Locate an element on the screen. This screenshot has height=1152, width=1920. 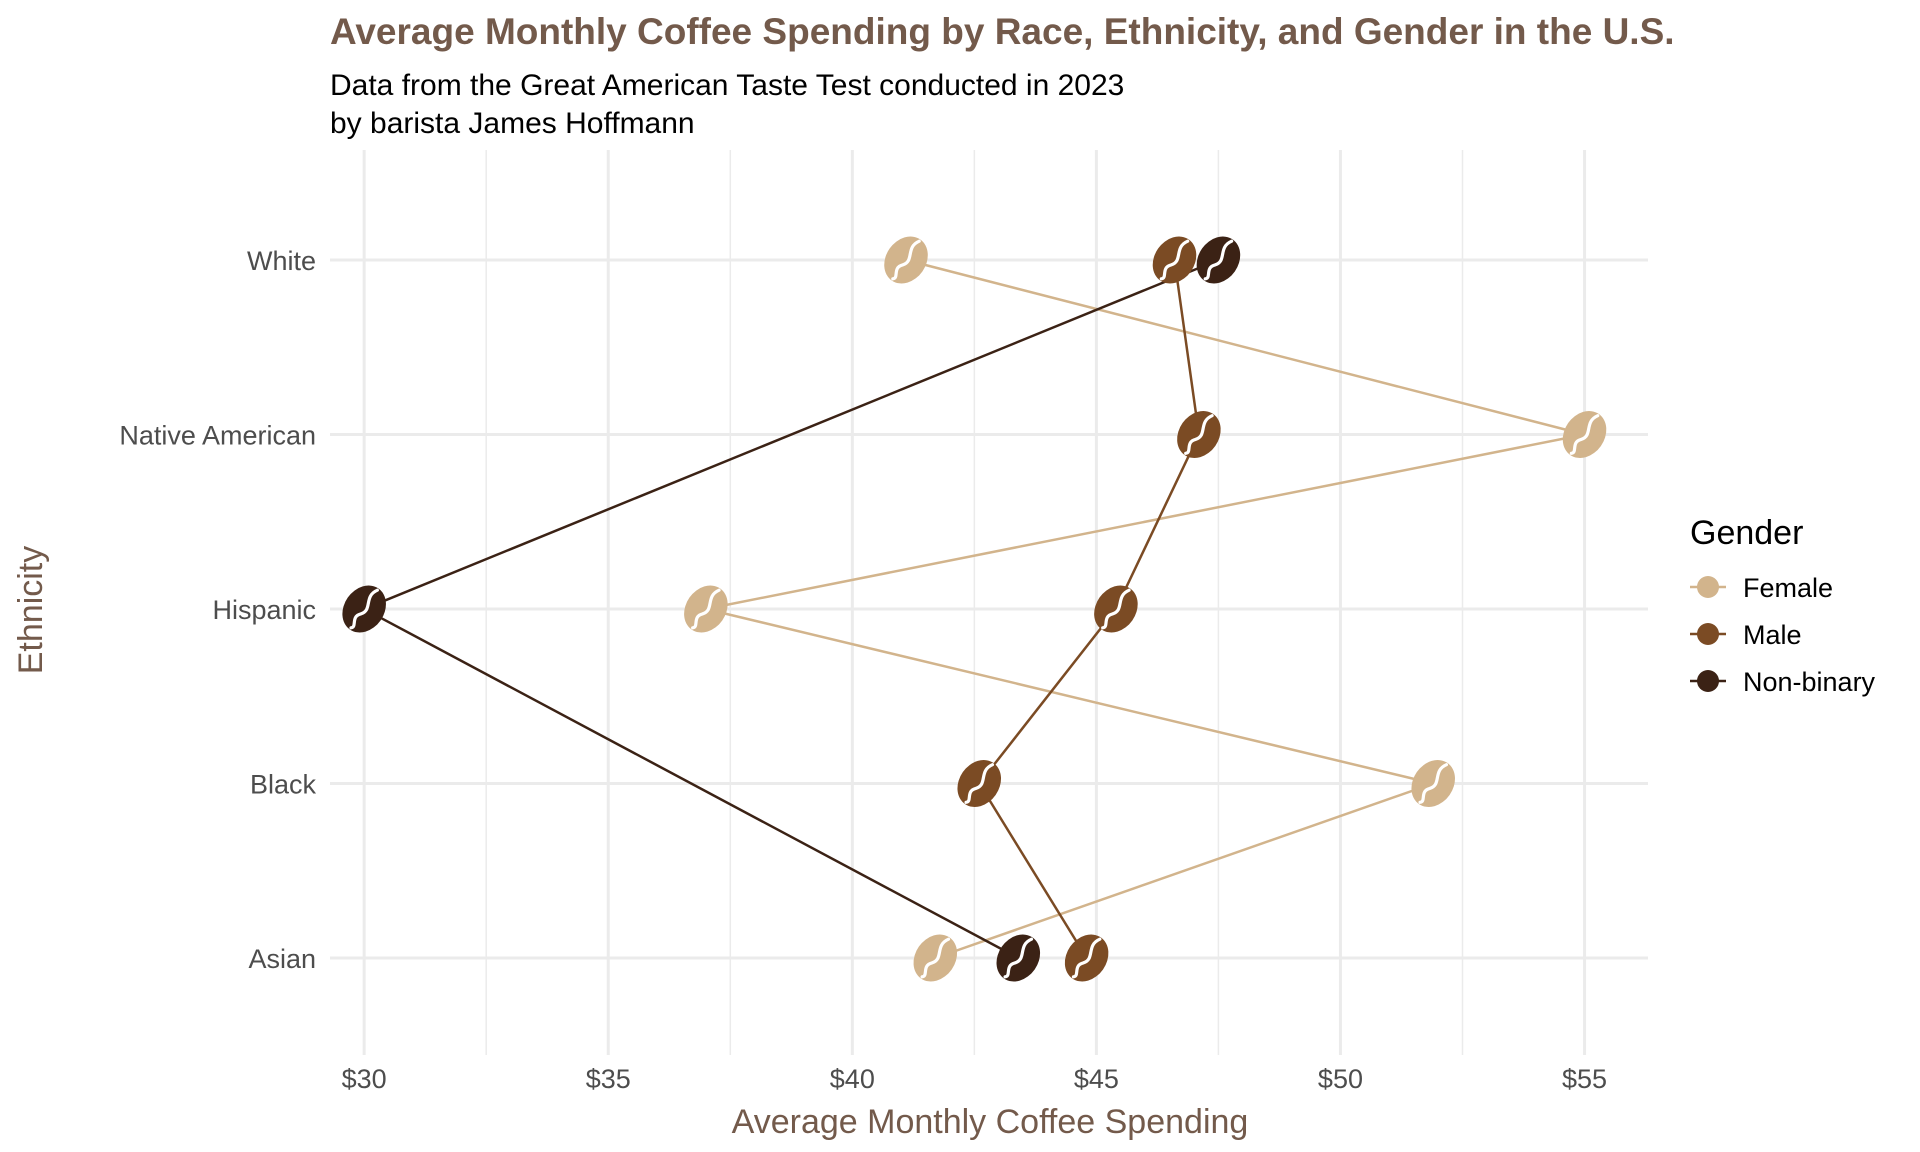
data-point-male-asian is located at coordinates (1086, 958).